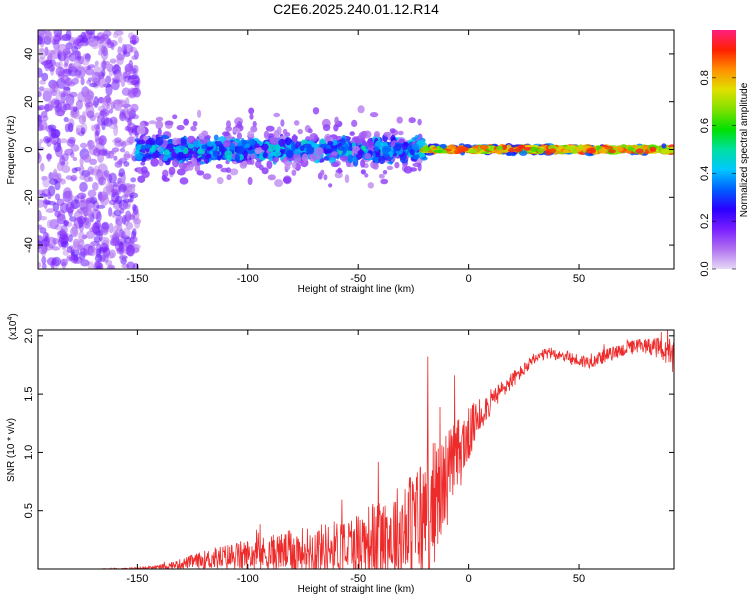  Describe the element at coordinates (705, 173) in the screenshot. I see `colorbar-tick-label: 0.4` at that location.